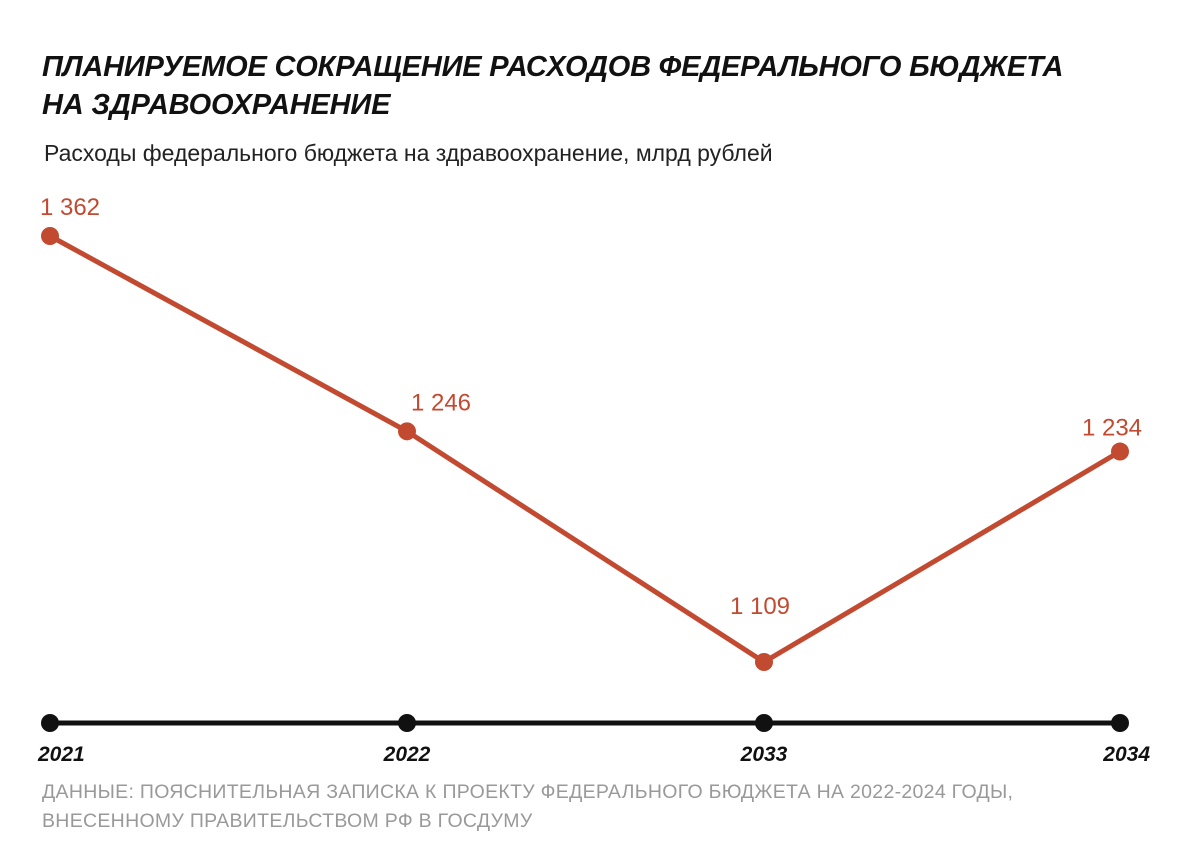  Describe the element at coordinates (216, 105) in the screenshot. I see `chart-title-line-2: НА ЗДРАВООХРАНЕНИЕ` at that location.